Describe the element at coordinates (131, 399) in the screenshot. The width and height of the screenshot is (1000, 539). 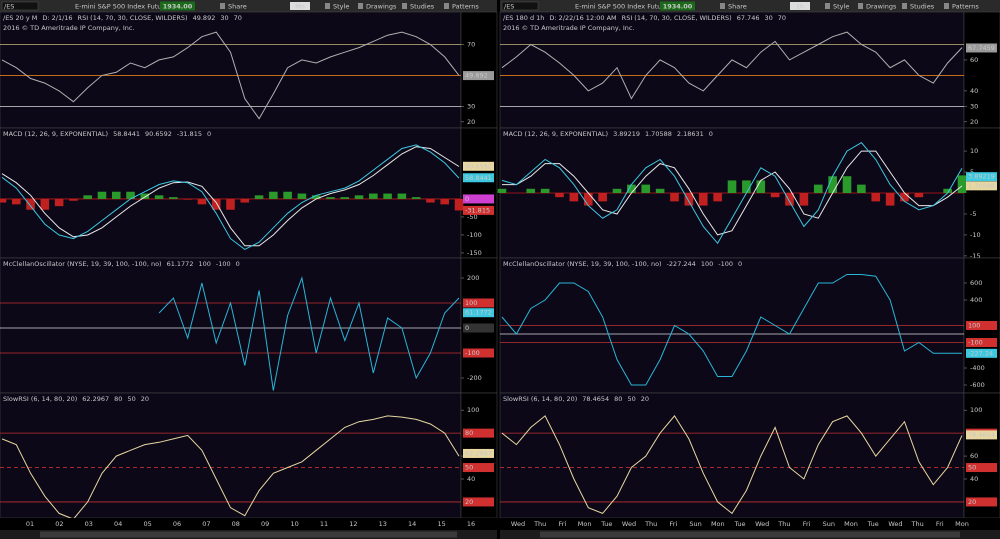
I see `study-readout: 50` at that location.